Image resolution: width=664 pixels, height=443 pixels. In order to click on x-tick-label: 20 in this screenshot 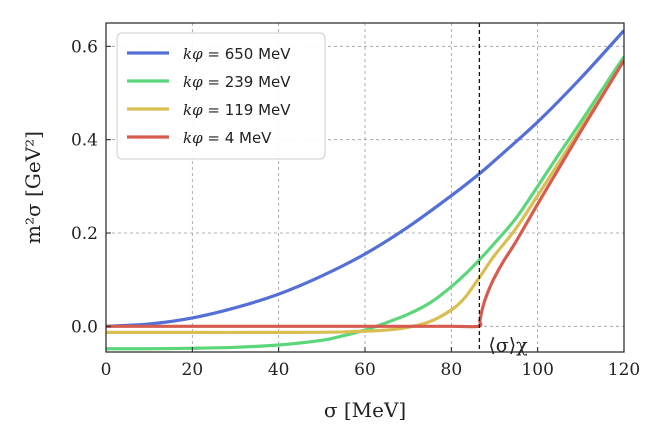, I will do `click(193, 370)`.